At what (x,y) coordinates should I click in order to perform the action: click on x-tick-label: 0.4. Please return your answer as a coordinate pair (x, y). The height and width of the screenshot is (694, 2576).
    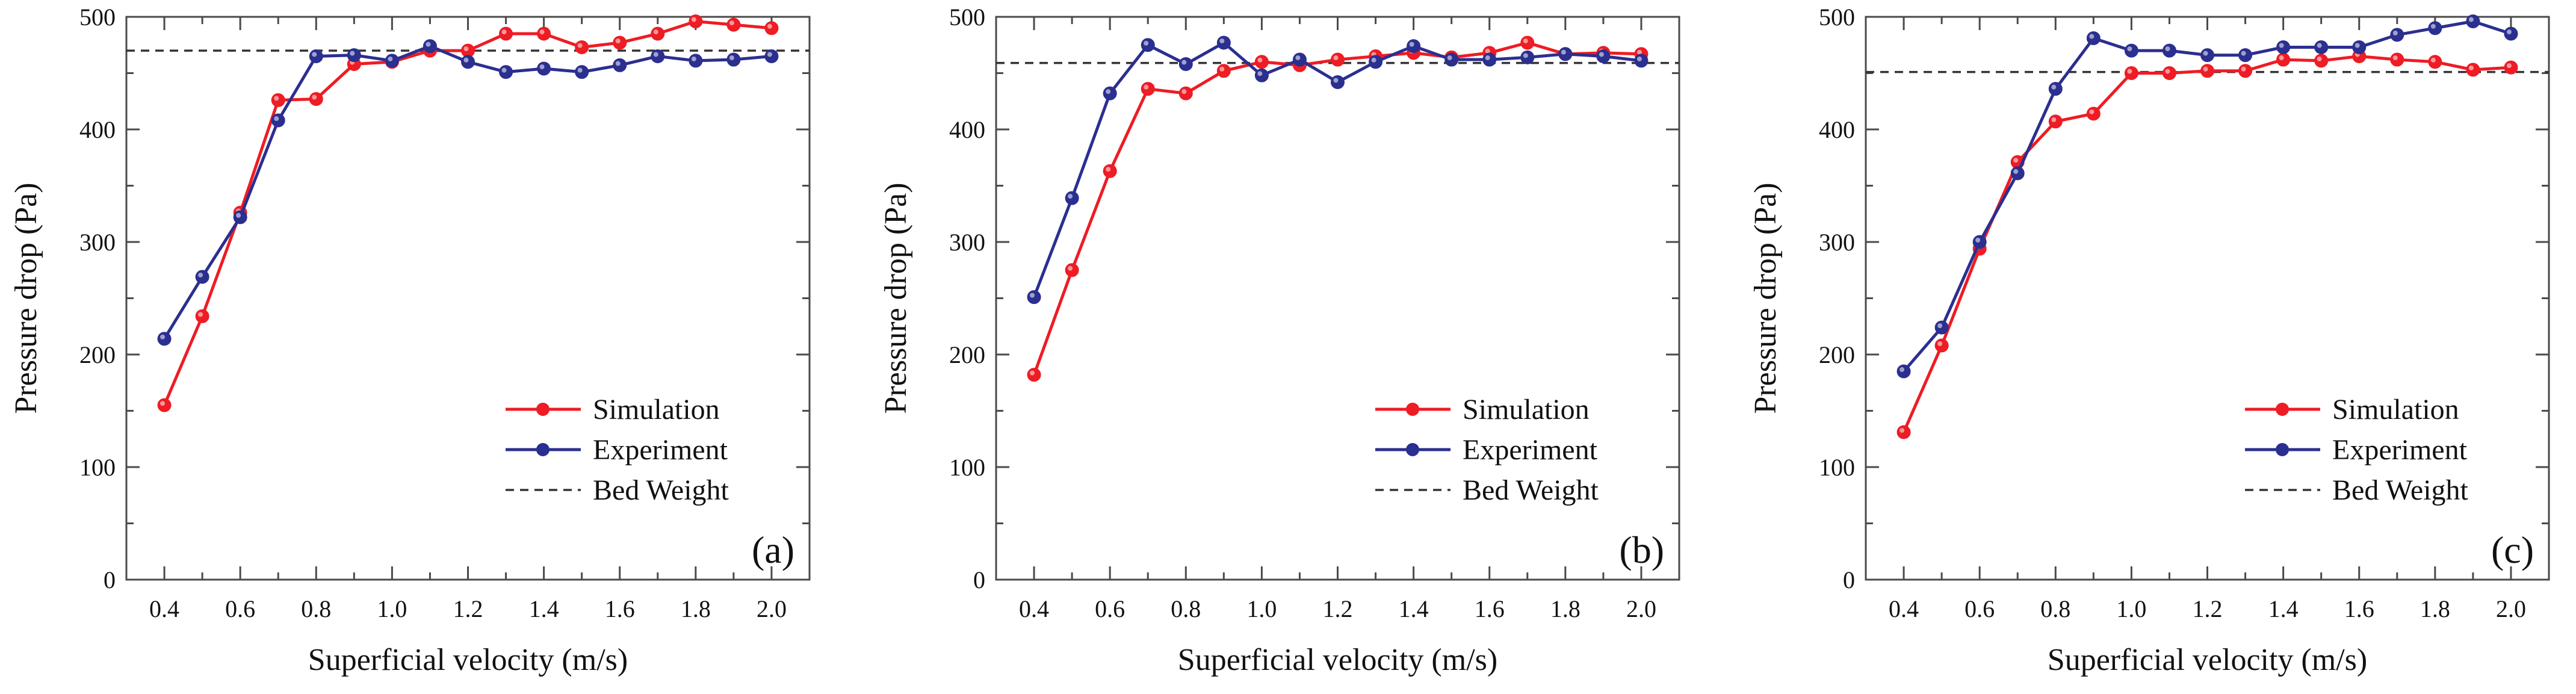
    Looking at the image, I should click on (164, 608).